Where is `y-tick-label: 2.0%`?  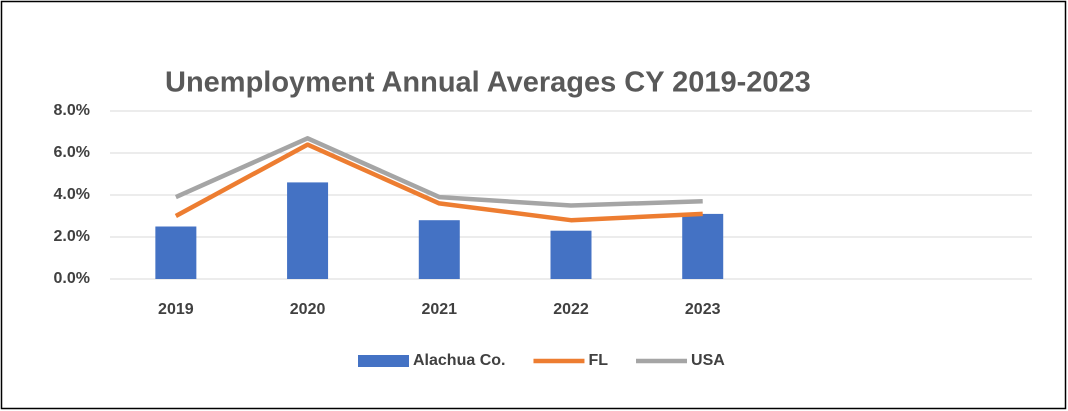
y-tick-label: 2.0% is located at coordinates (72, 236).